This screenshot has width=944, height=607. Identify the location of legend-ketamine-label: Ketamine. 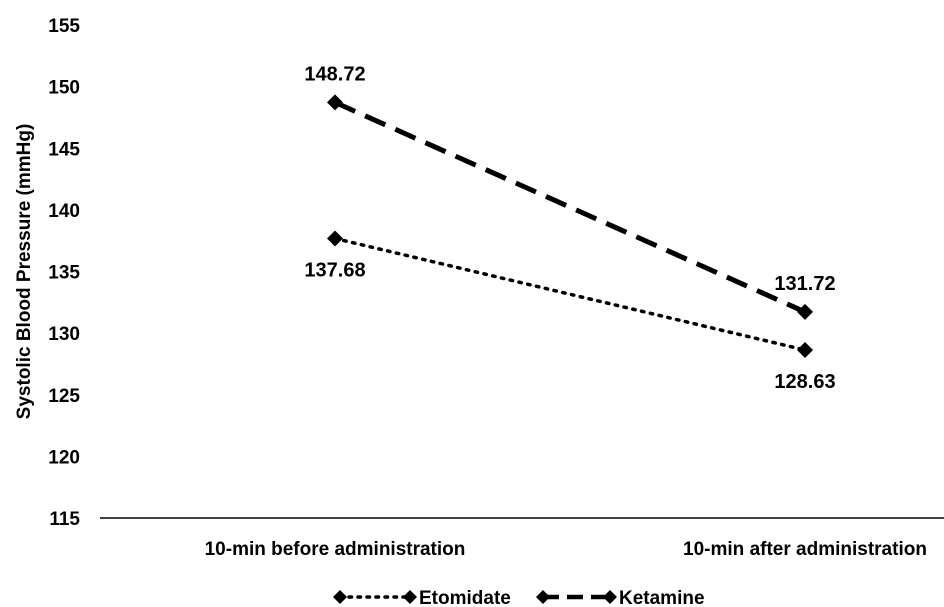
(662, 597).